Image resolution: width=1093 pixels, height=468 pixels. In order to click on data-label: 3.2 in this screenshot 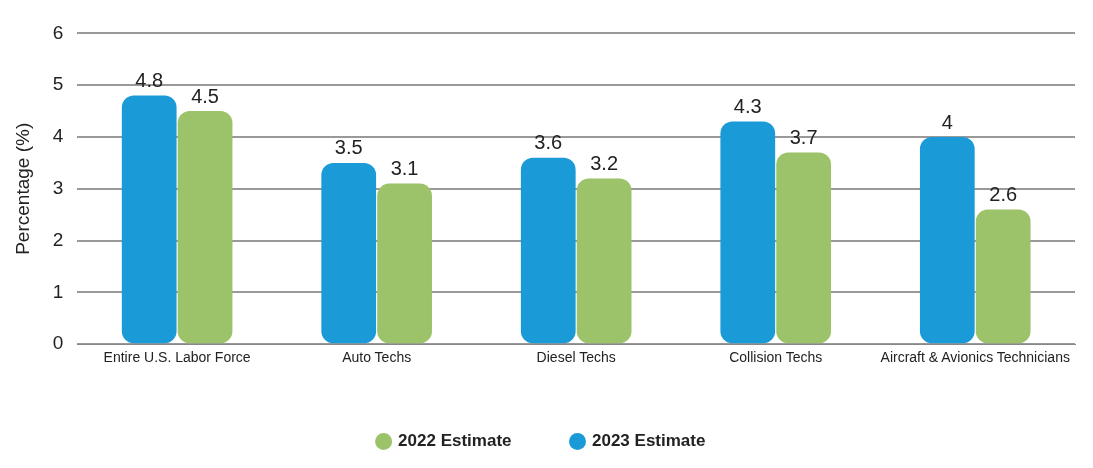, I will do `click(604, 162)`.